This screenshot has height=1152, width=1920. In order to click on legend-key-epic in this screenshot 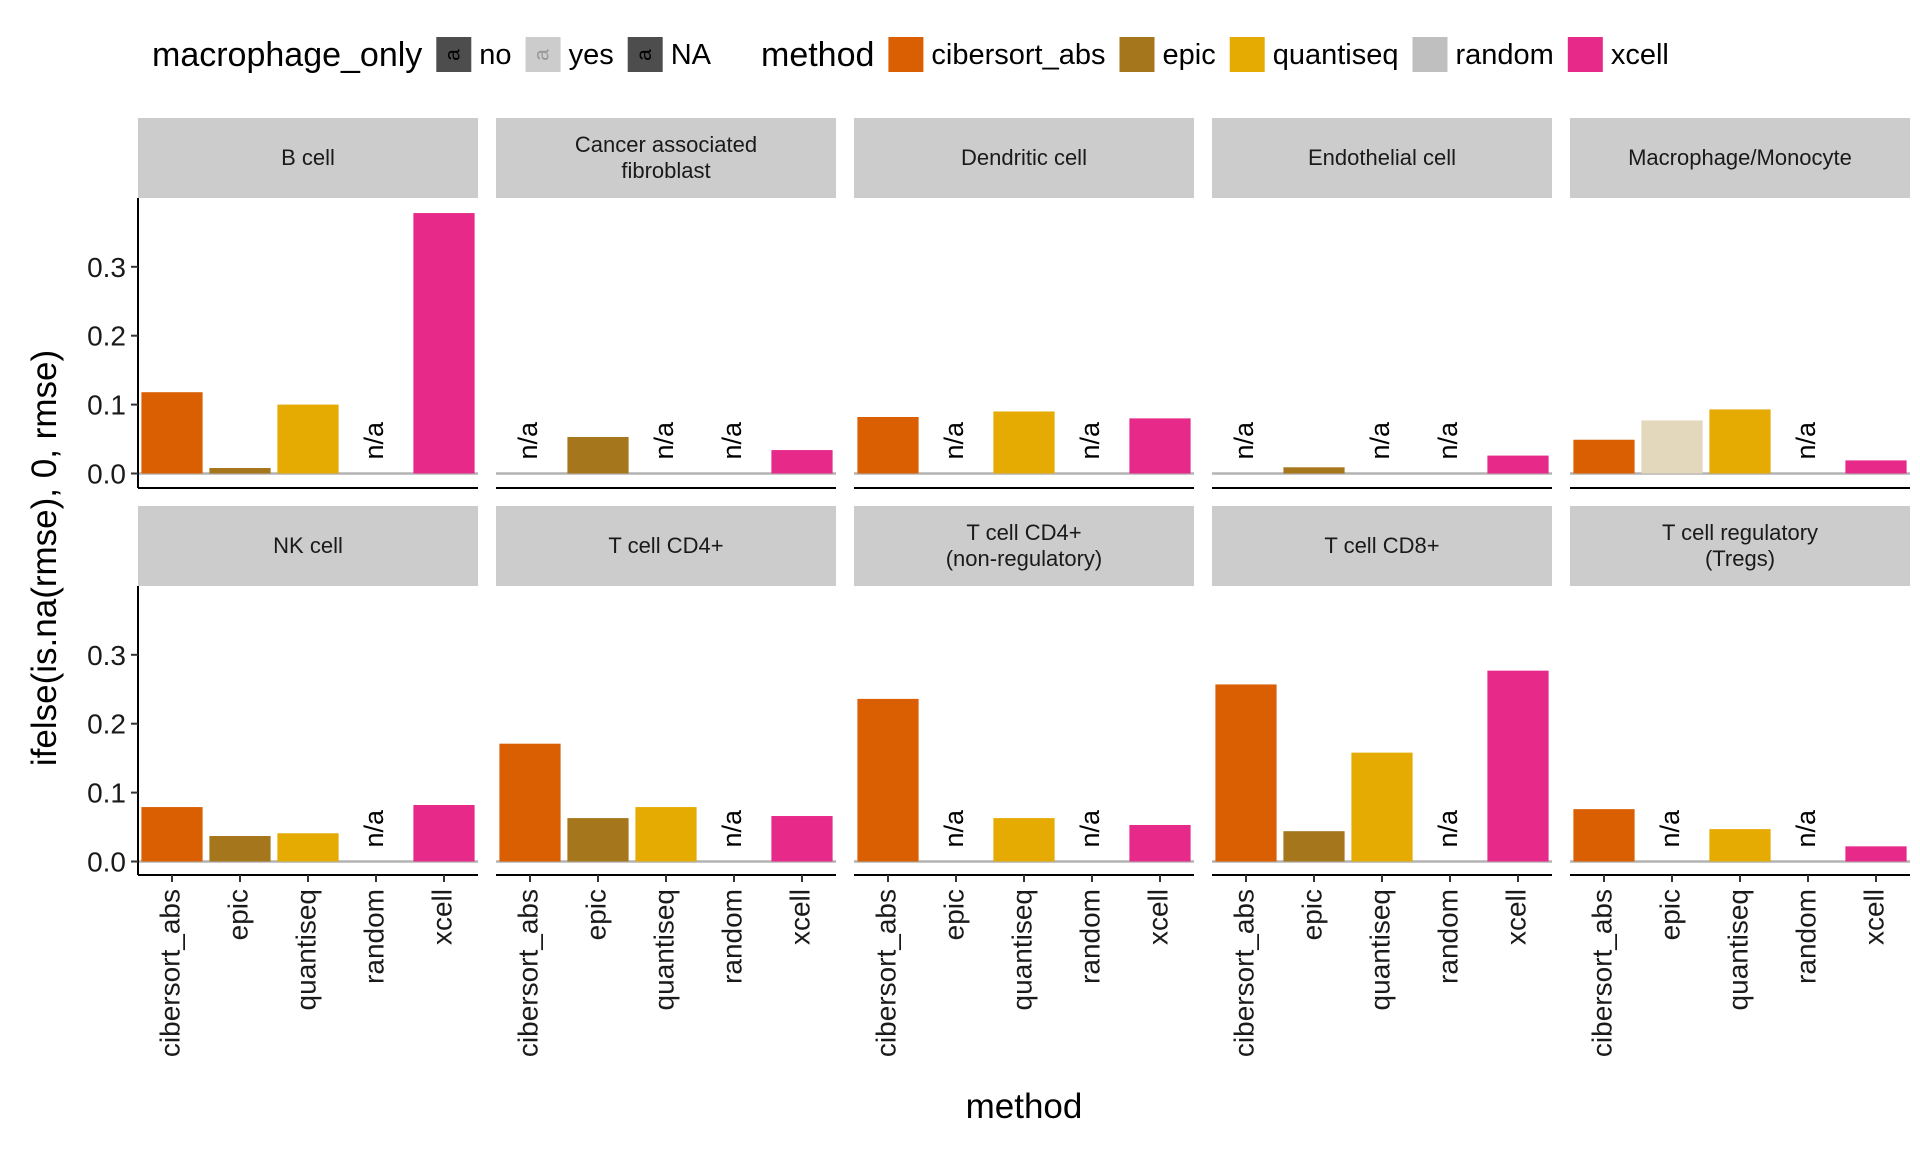, I will do `click(1137, 54)`.